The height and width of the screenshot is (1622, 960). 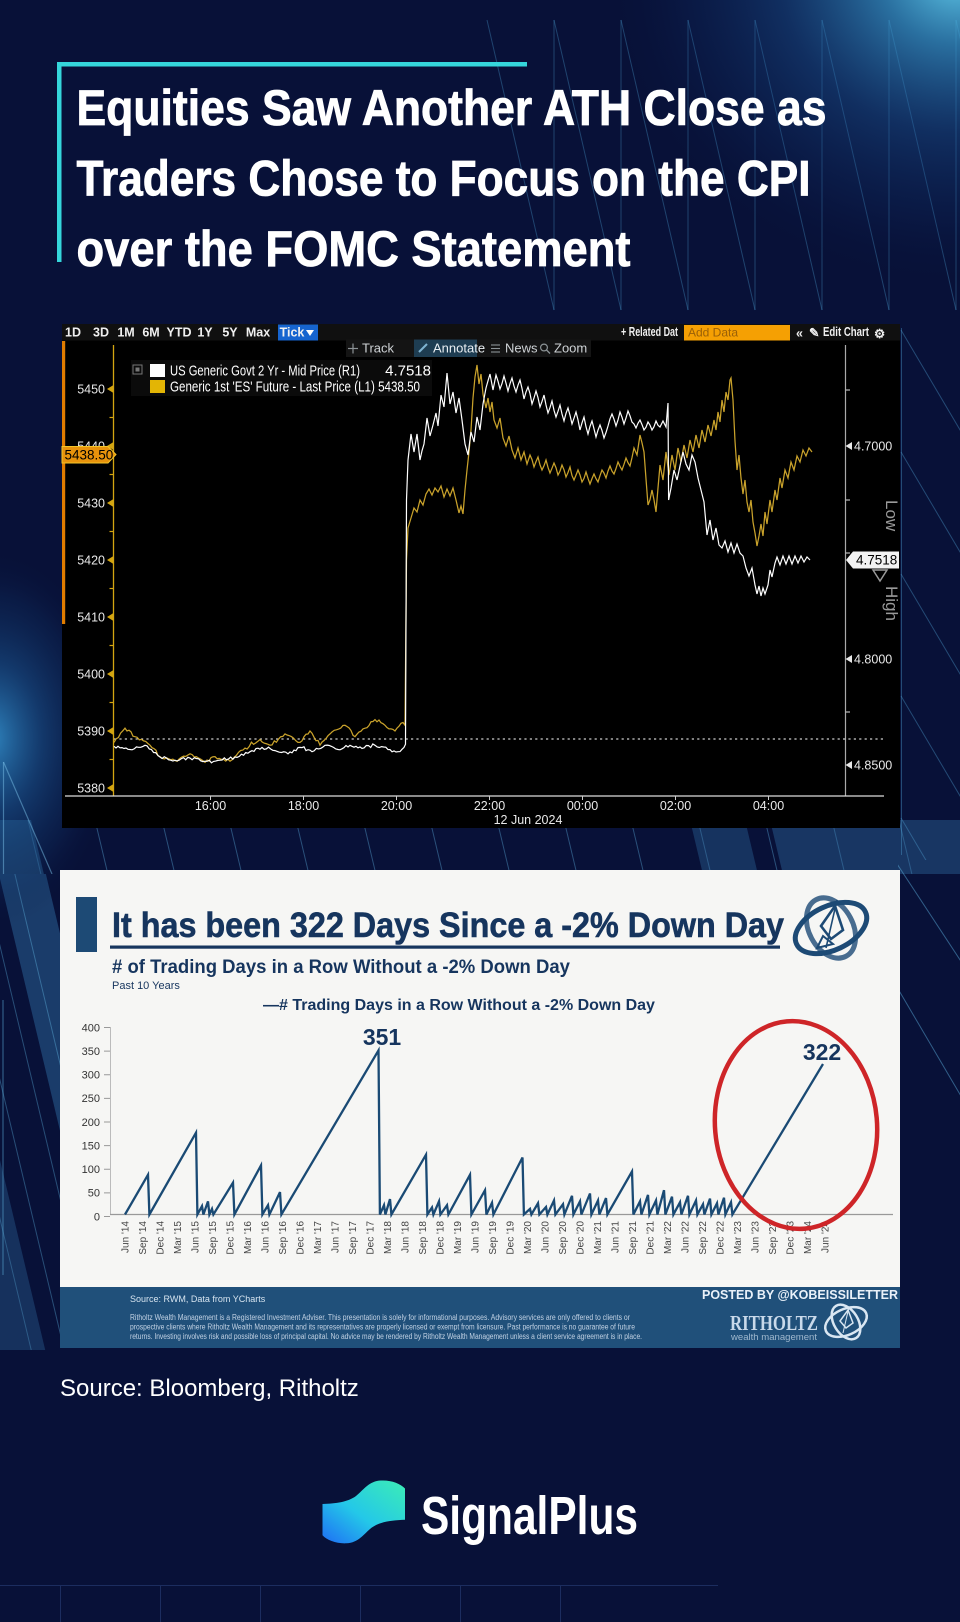 I want to click on svg-text: Dec '15, so click(x=231, y=1238).